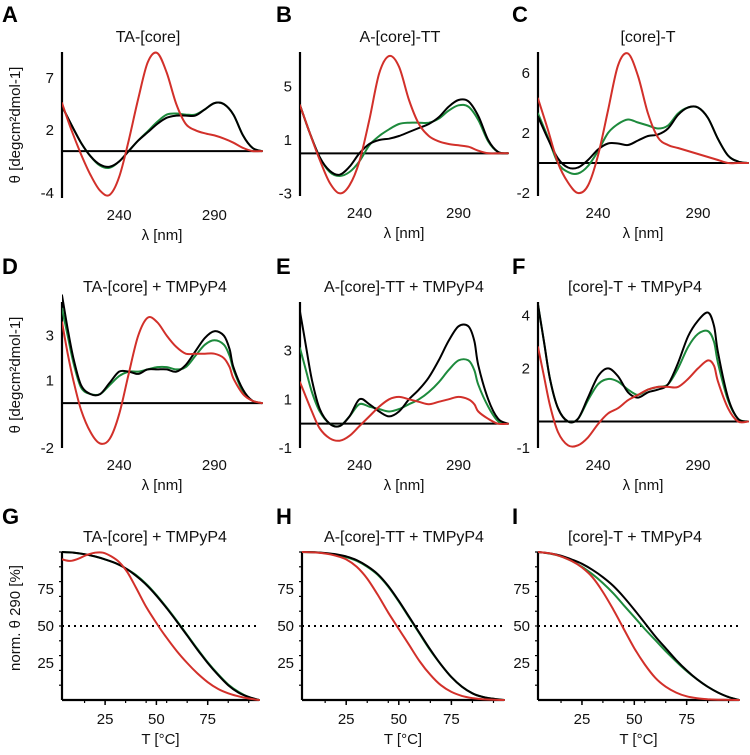  Describe the element at coordinates (526, 315) in the screenshot. I see `y-tick-label: 4` at that location.